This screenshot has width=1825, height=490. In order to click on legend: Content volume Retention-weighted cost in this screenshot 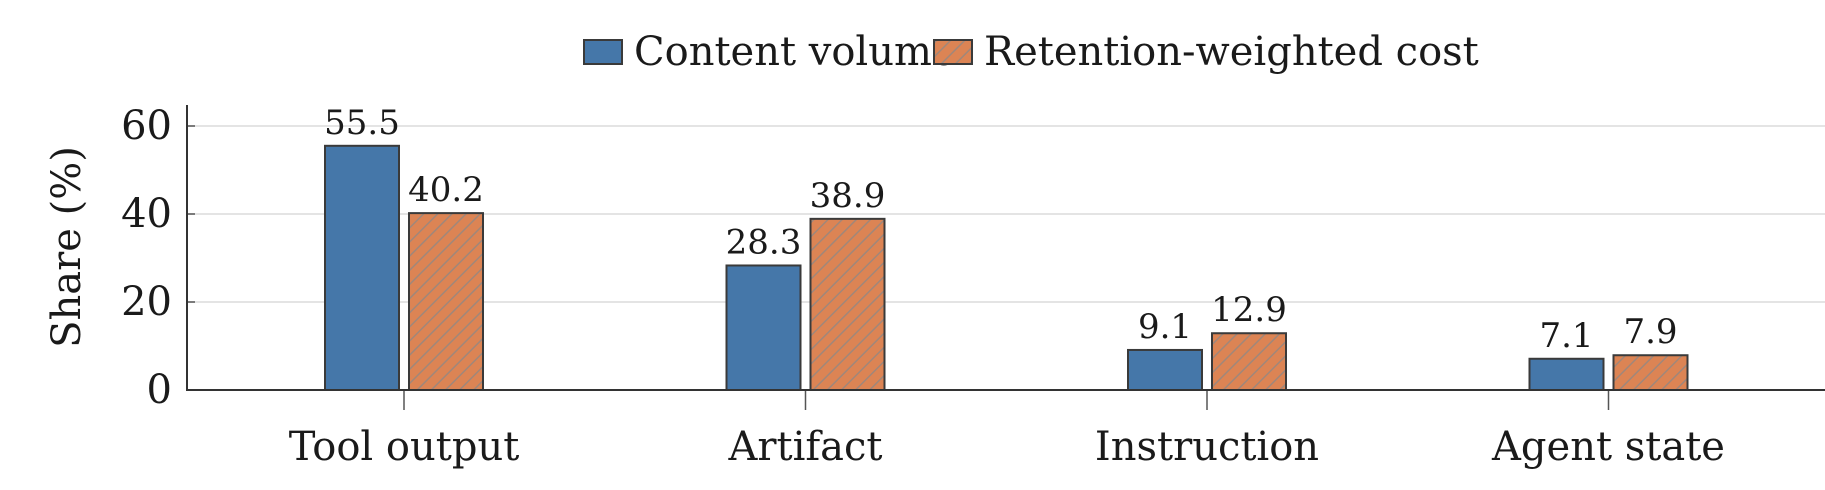, I will do `click(1031, 52)`.